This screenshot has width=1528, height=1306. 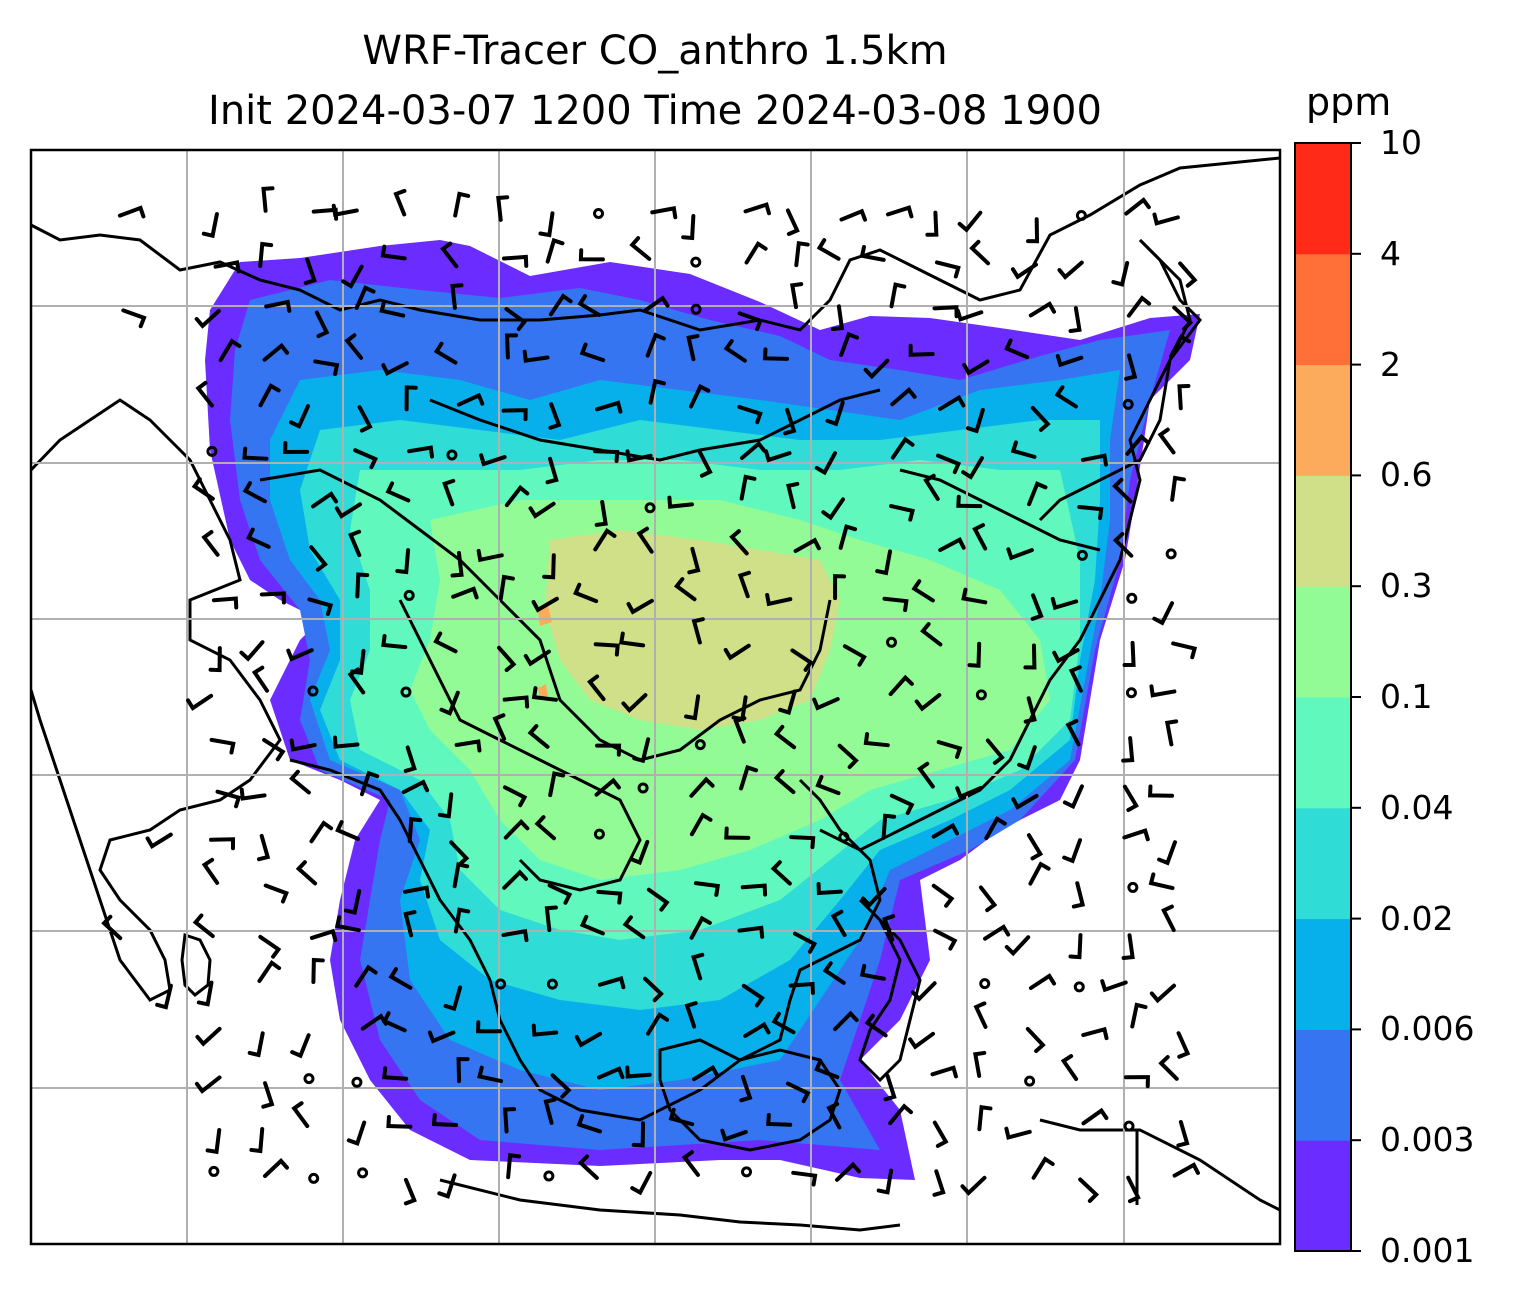 What do you see at coordinates (1406, 586) in the screenshot?
I see `colorbar-tick-label: 0.3` at bounding box center [1406, 586].